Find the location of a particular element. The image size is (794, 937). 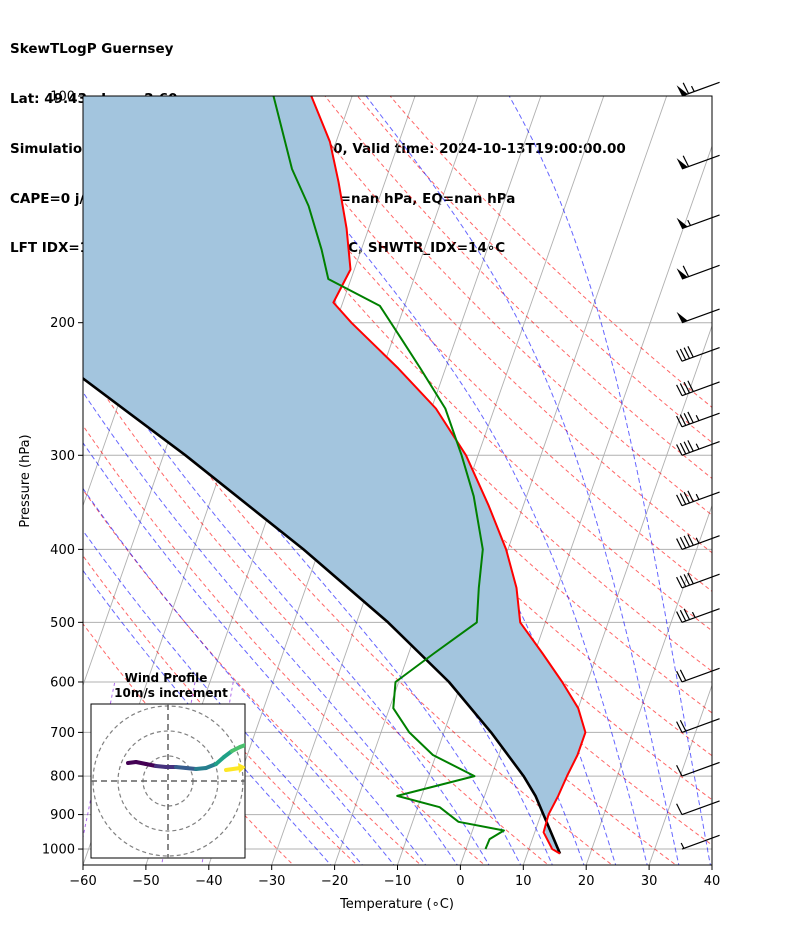

x-tick-label: 20 is located at coordinates (586, 881).